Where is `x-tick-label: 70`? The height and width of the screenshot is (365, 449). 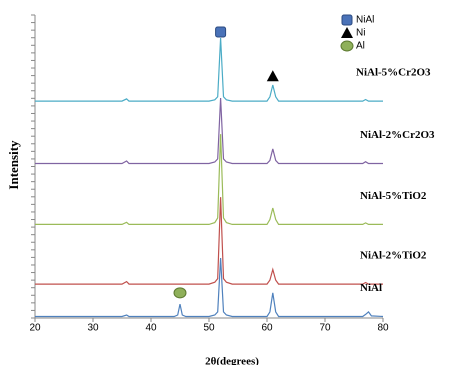 x-tick-label: 70 is located at coordinates (325, 328).